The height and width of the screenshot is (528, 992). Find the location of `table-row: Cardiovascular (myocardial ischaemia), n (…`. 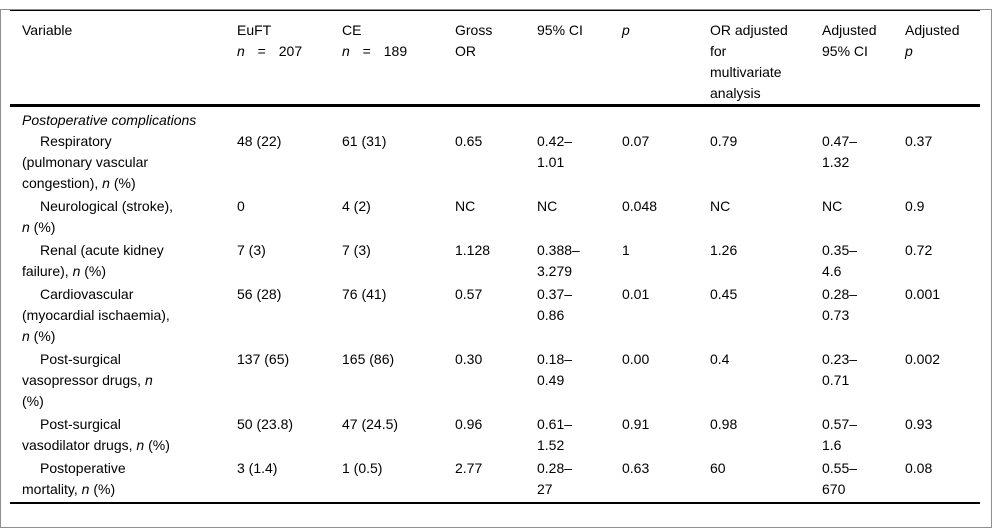

table-row: Cardiovascular (myocardial ischaemia), n (… is located at coordinates (495, 316).